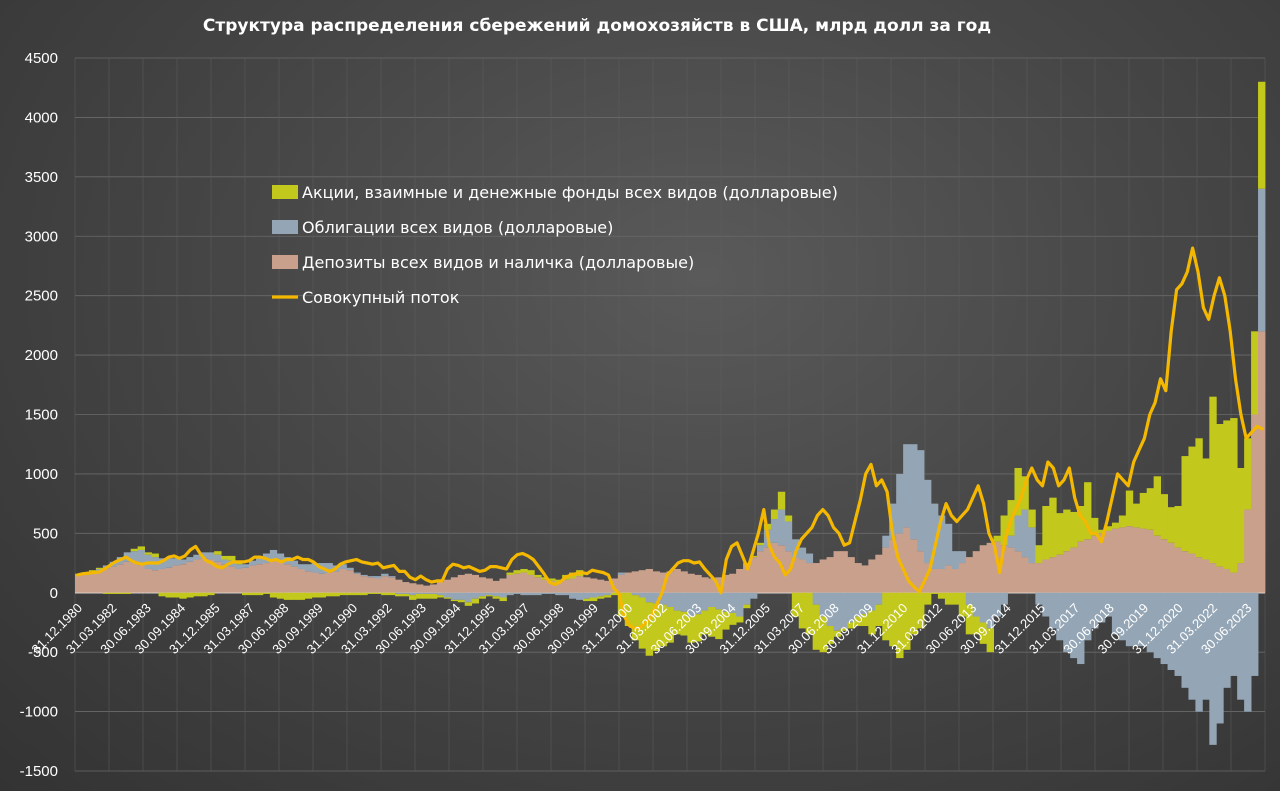  Describe the element at coordinates (41, 474) in the screenshot. I see `y-tick-label: 1000` at that location.